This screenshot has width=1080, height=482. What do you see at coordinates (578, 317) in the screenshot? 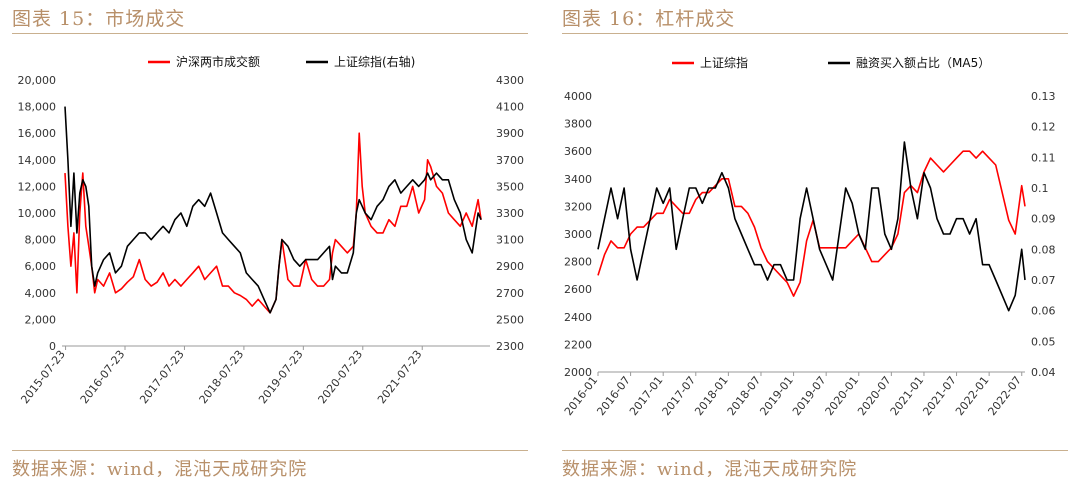
I see `y-left-tick-label: 2400` at bounding box center [578, 317].